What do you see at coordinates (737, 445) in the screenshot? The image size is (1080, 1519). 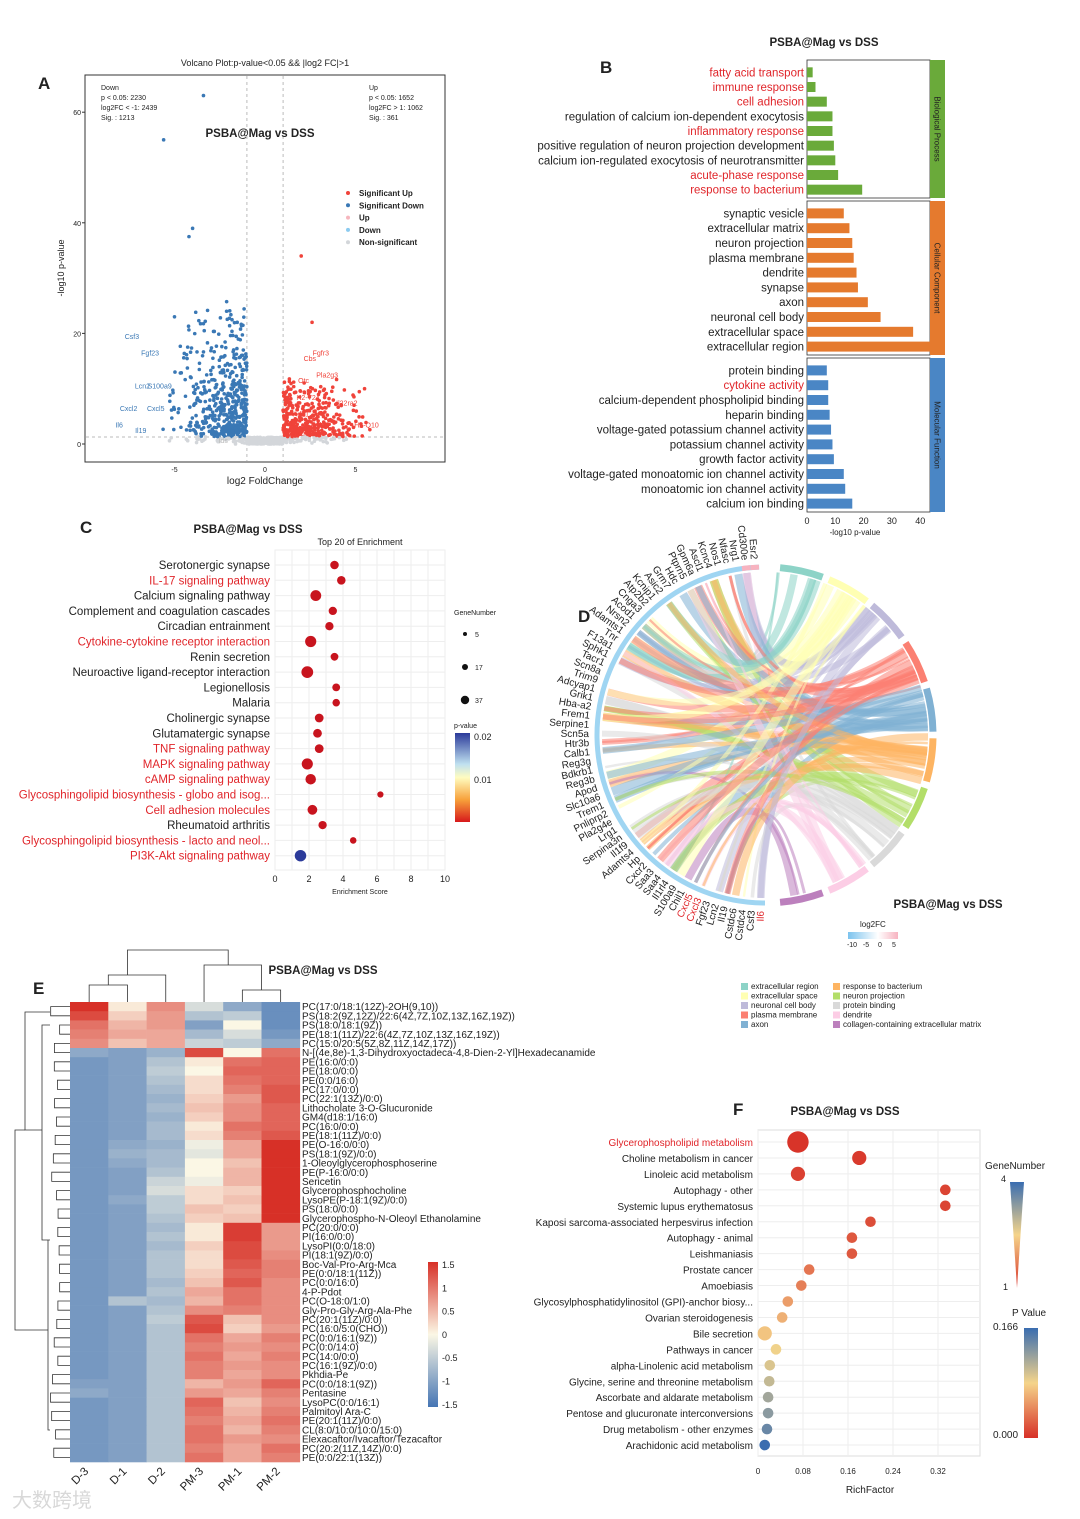 I see `term-label: potassium channel activity` at bounding box center [737, 445].